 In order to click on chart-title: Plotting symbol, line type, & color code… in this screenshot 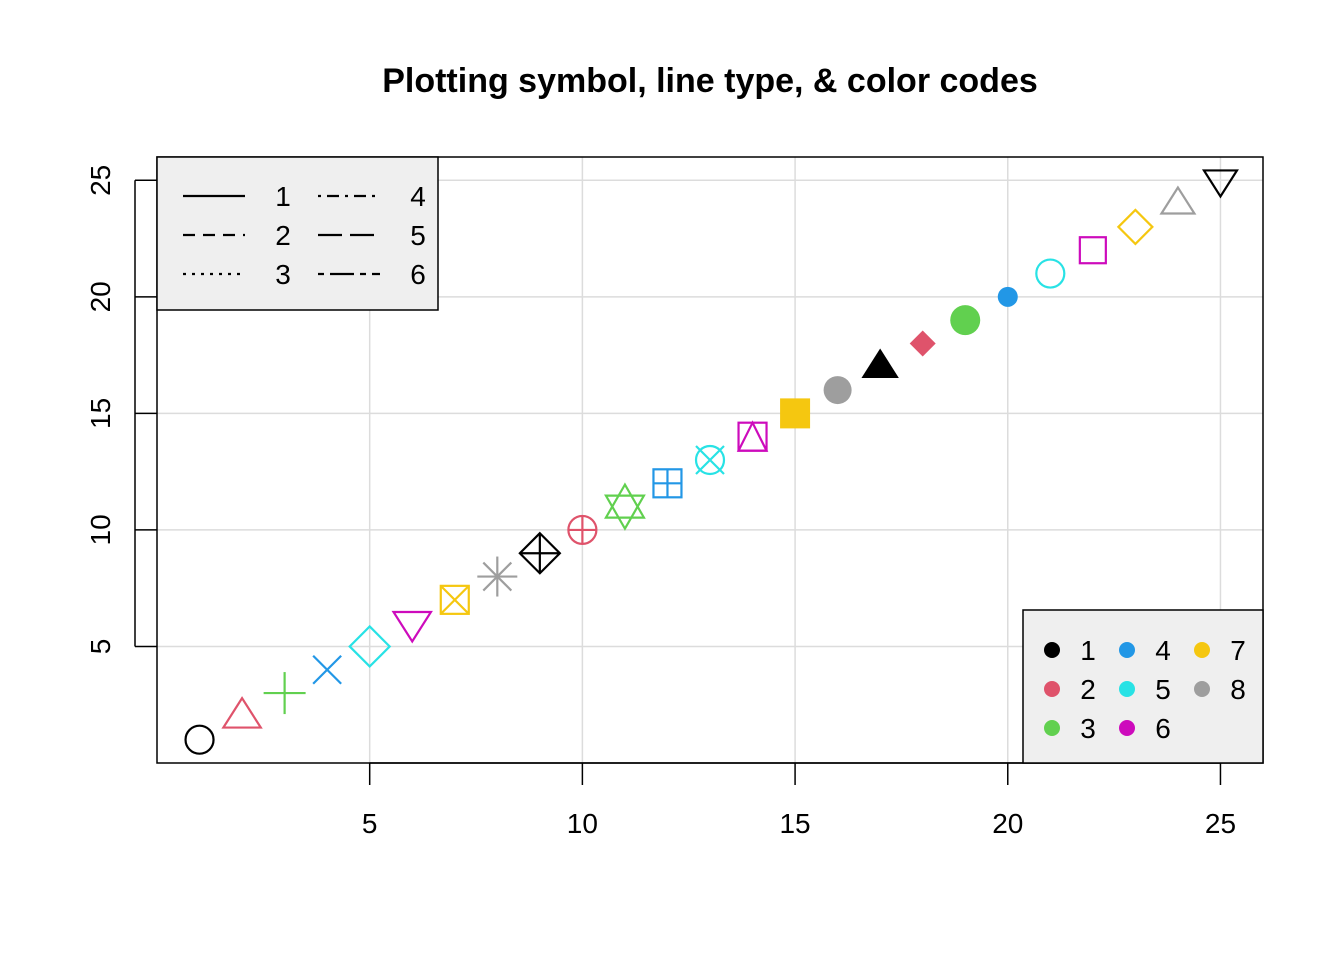, I will do `click(710, 81)`.